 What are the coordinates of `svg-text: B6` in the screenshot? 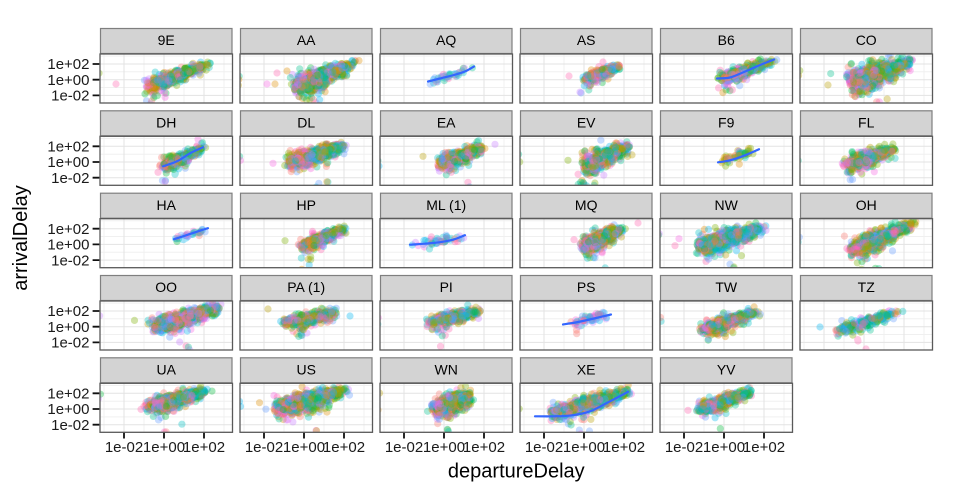 It's located at (726, 40).